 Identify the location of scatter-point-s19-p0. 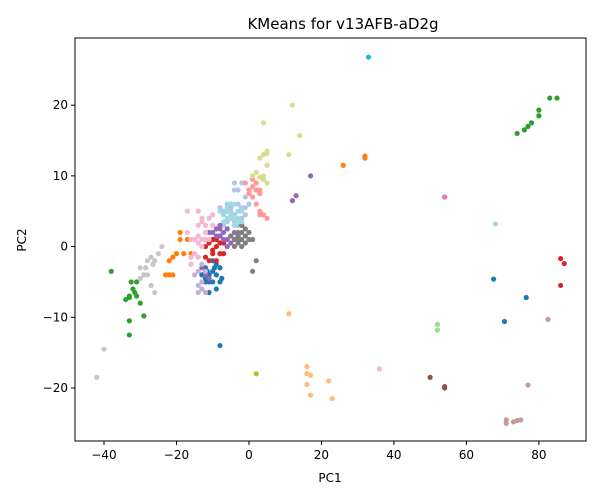
(238, 211).